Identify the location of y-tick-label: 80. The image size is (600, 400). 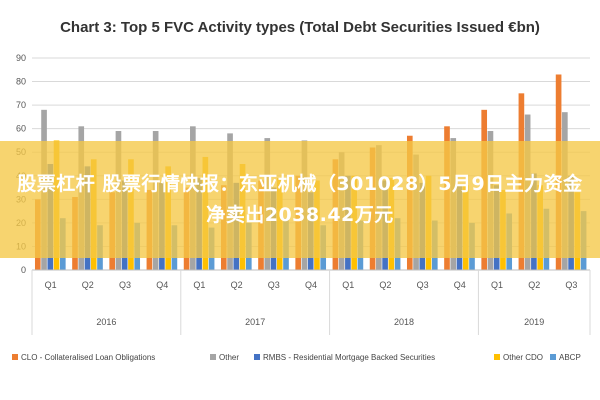
(21, 82).